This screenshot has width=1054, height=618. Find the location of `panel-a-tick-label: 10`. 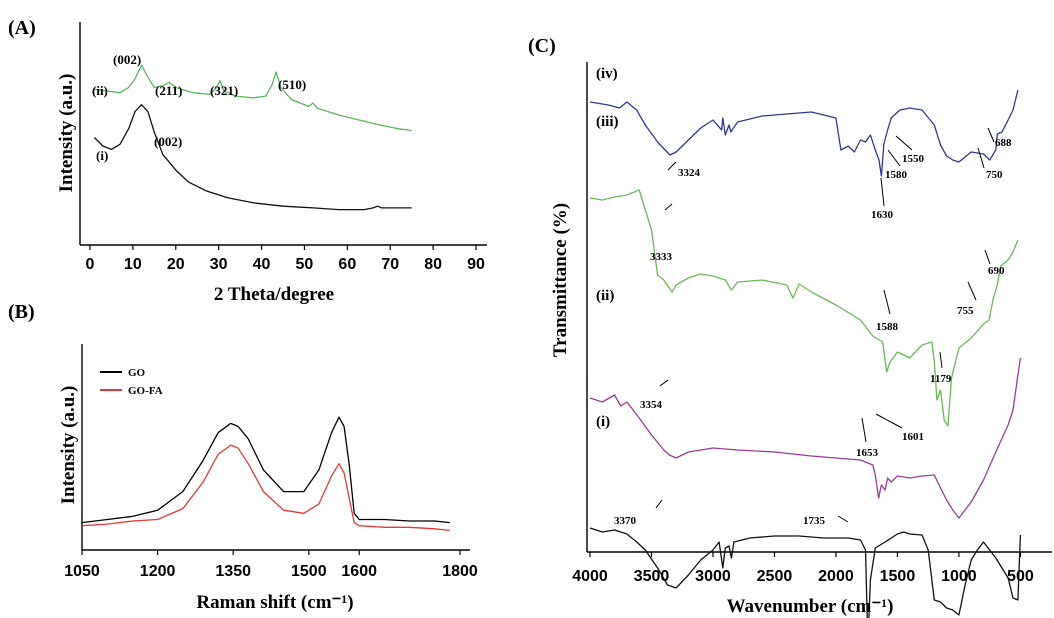

panel-a-tick-label: 10 is located at coordinates (133, 264).